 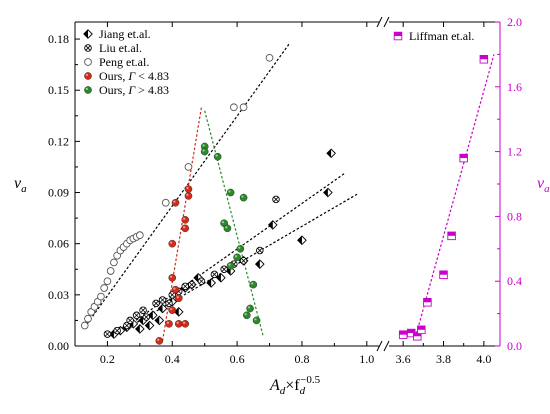 What do you see at coordinates (134, 90) in the screenshot?
I see `legend-label: Ours, Γ > 4.83` at bounding box center [134, 90].